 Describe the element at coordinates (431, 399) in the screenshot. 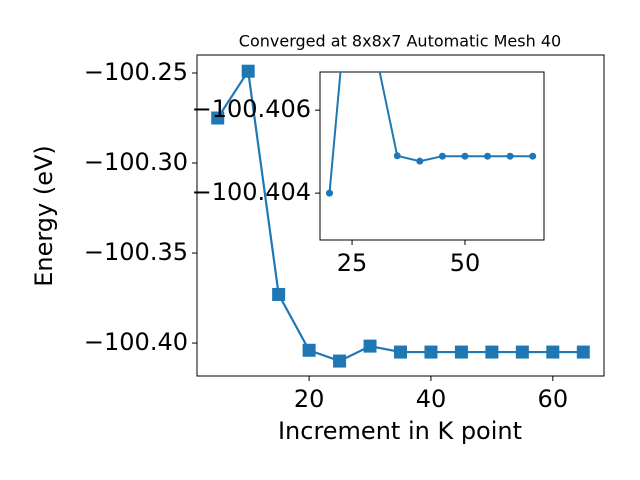

I see `x-tick-label: 40` at that location.